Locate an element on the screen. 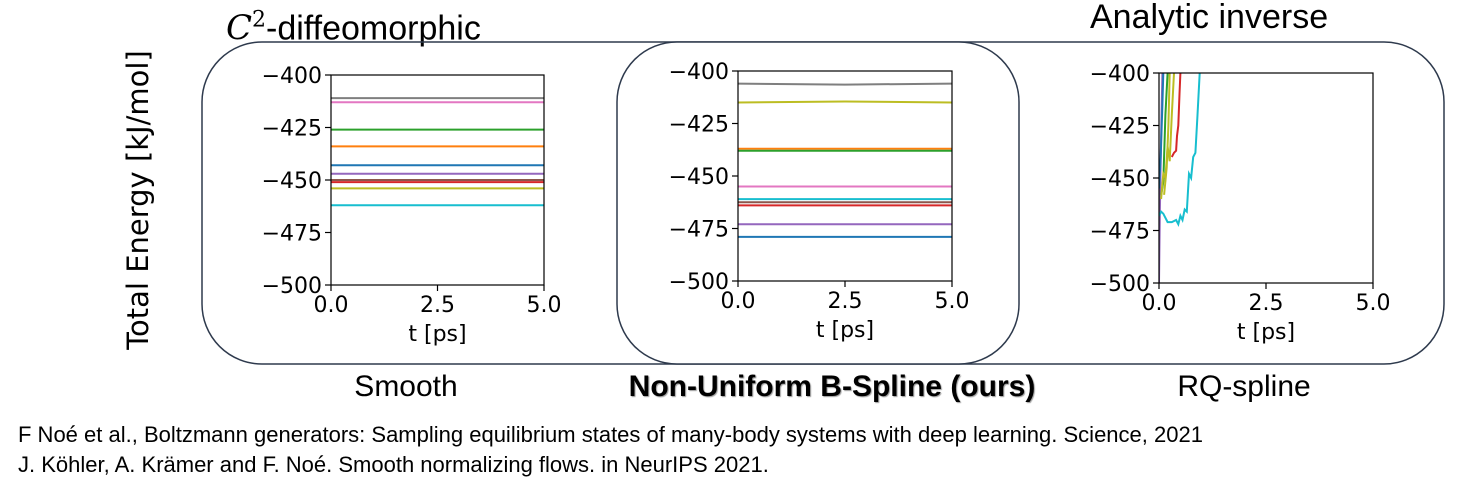  panel-label-smooth: Smooth is located at coordinates (406, 386).